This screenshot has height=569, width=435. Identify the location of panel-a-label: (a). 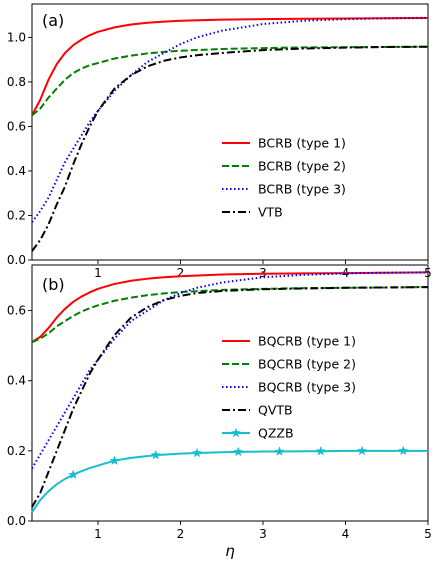
(53, 20).